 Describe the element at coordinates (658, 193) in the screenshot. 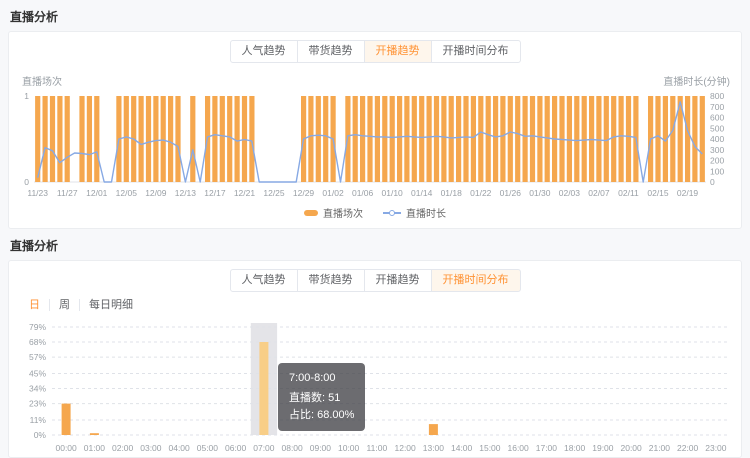

I see `svg-text: 02/15` at that location.